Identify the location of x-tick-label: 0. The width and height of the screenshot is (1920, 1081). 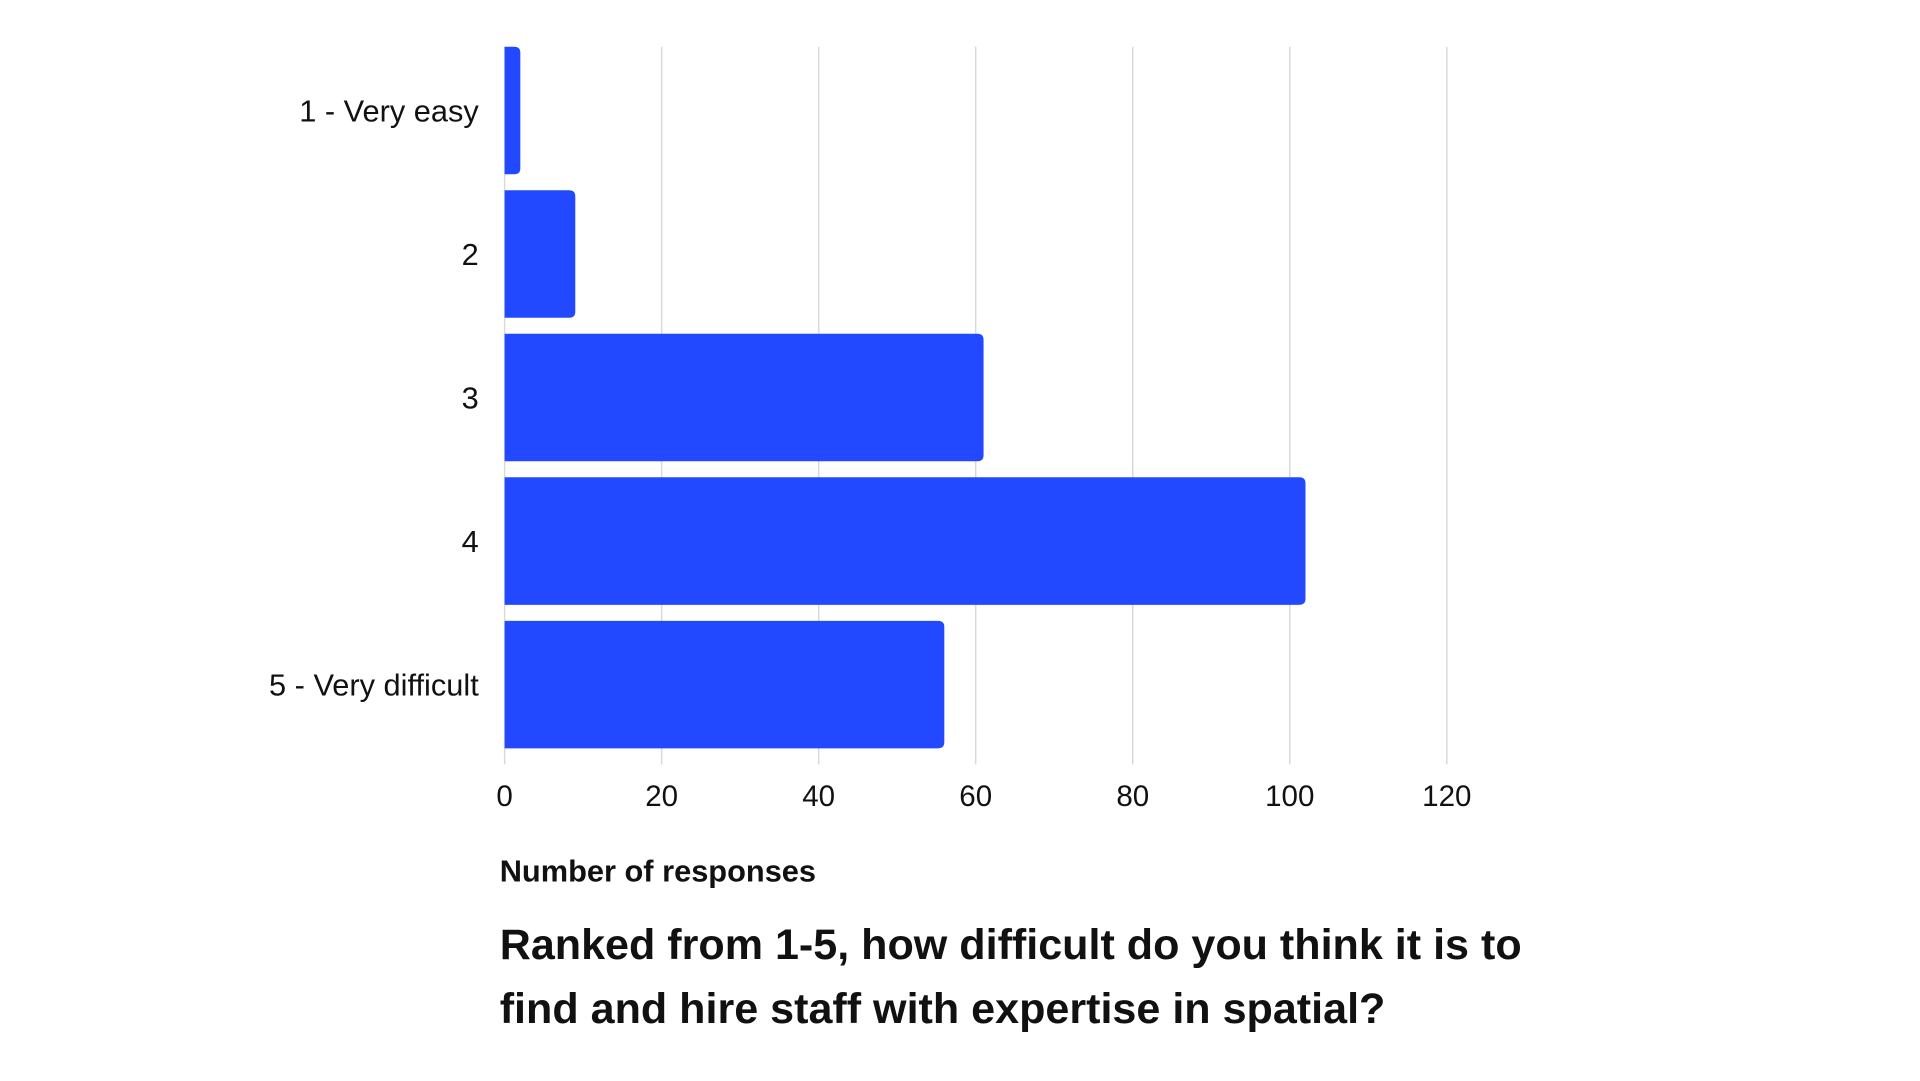
(504, 796).